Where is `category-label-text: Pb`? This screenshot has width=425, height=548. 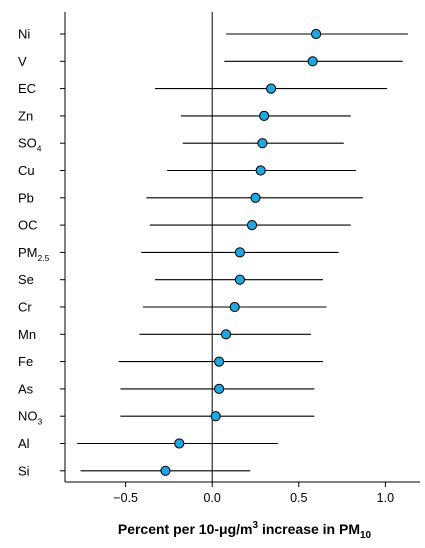 category-label-text: Pb is located at coordinates (26, 197).